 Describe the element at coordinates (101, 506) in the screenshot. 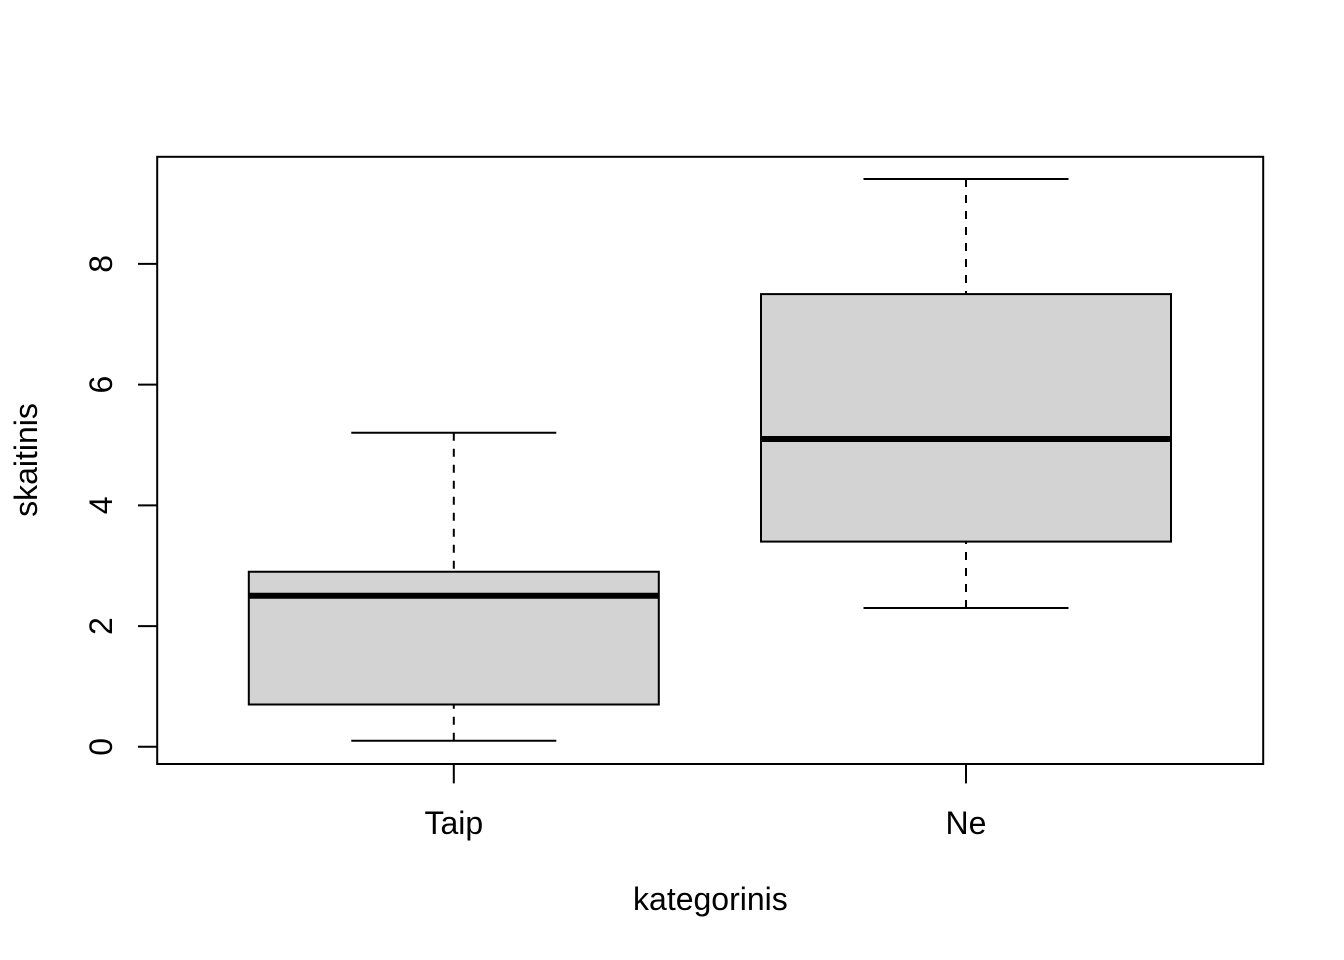

I see `svg-text: 4` at that location.